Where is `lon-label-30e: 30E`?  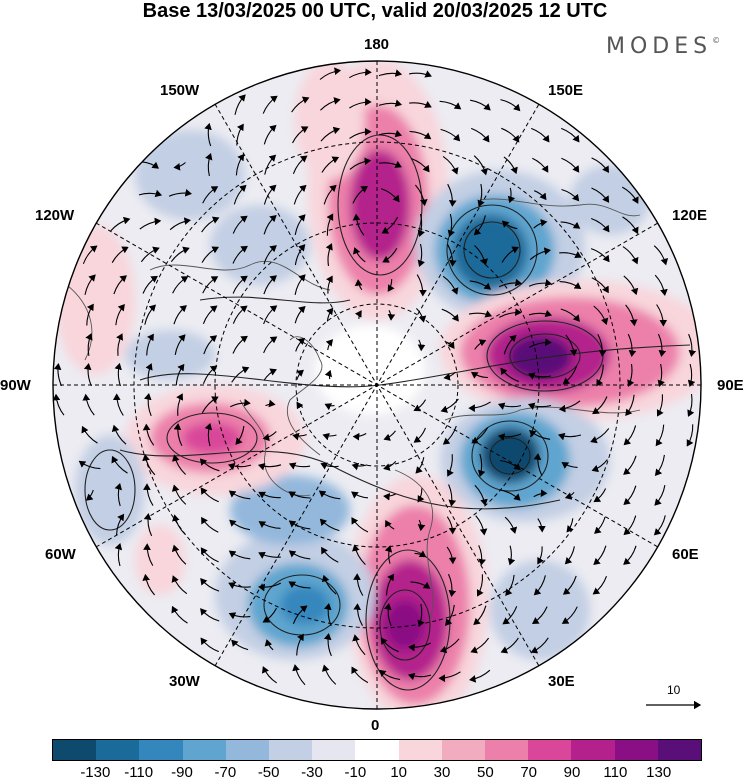
lon-label-30e: 30E is located at coordinates (561, 681).